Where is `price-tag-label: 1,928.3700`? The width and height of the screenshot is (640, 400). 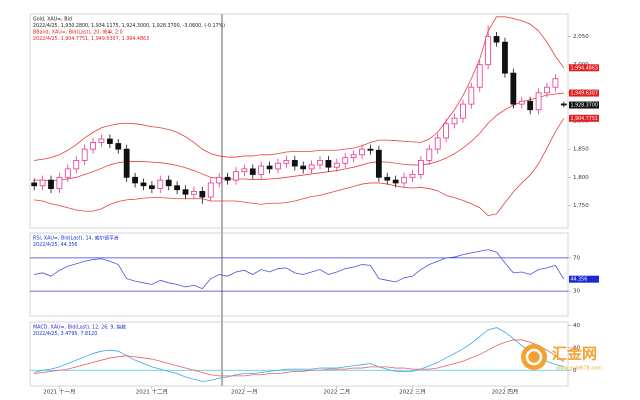 price-tag-label: 1,928.3700 is located at coordinates (584, 106).